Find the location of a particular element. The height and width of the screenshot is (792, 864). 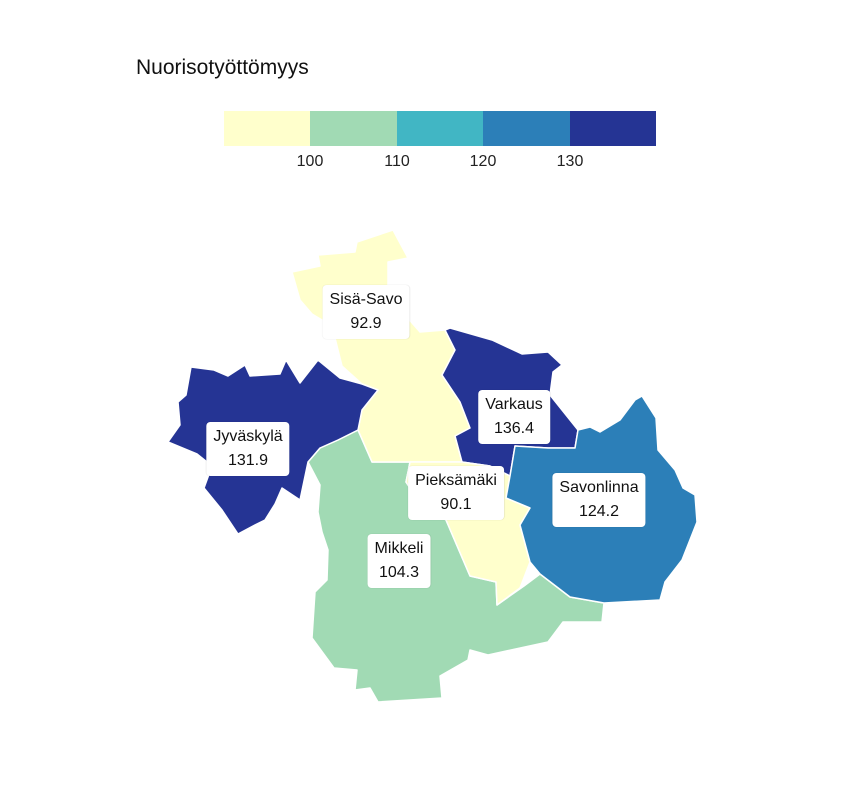

region-name: Varkaus is located at coordinates (514, 404).